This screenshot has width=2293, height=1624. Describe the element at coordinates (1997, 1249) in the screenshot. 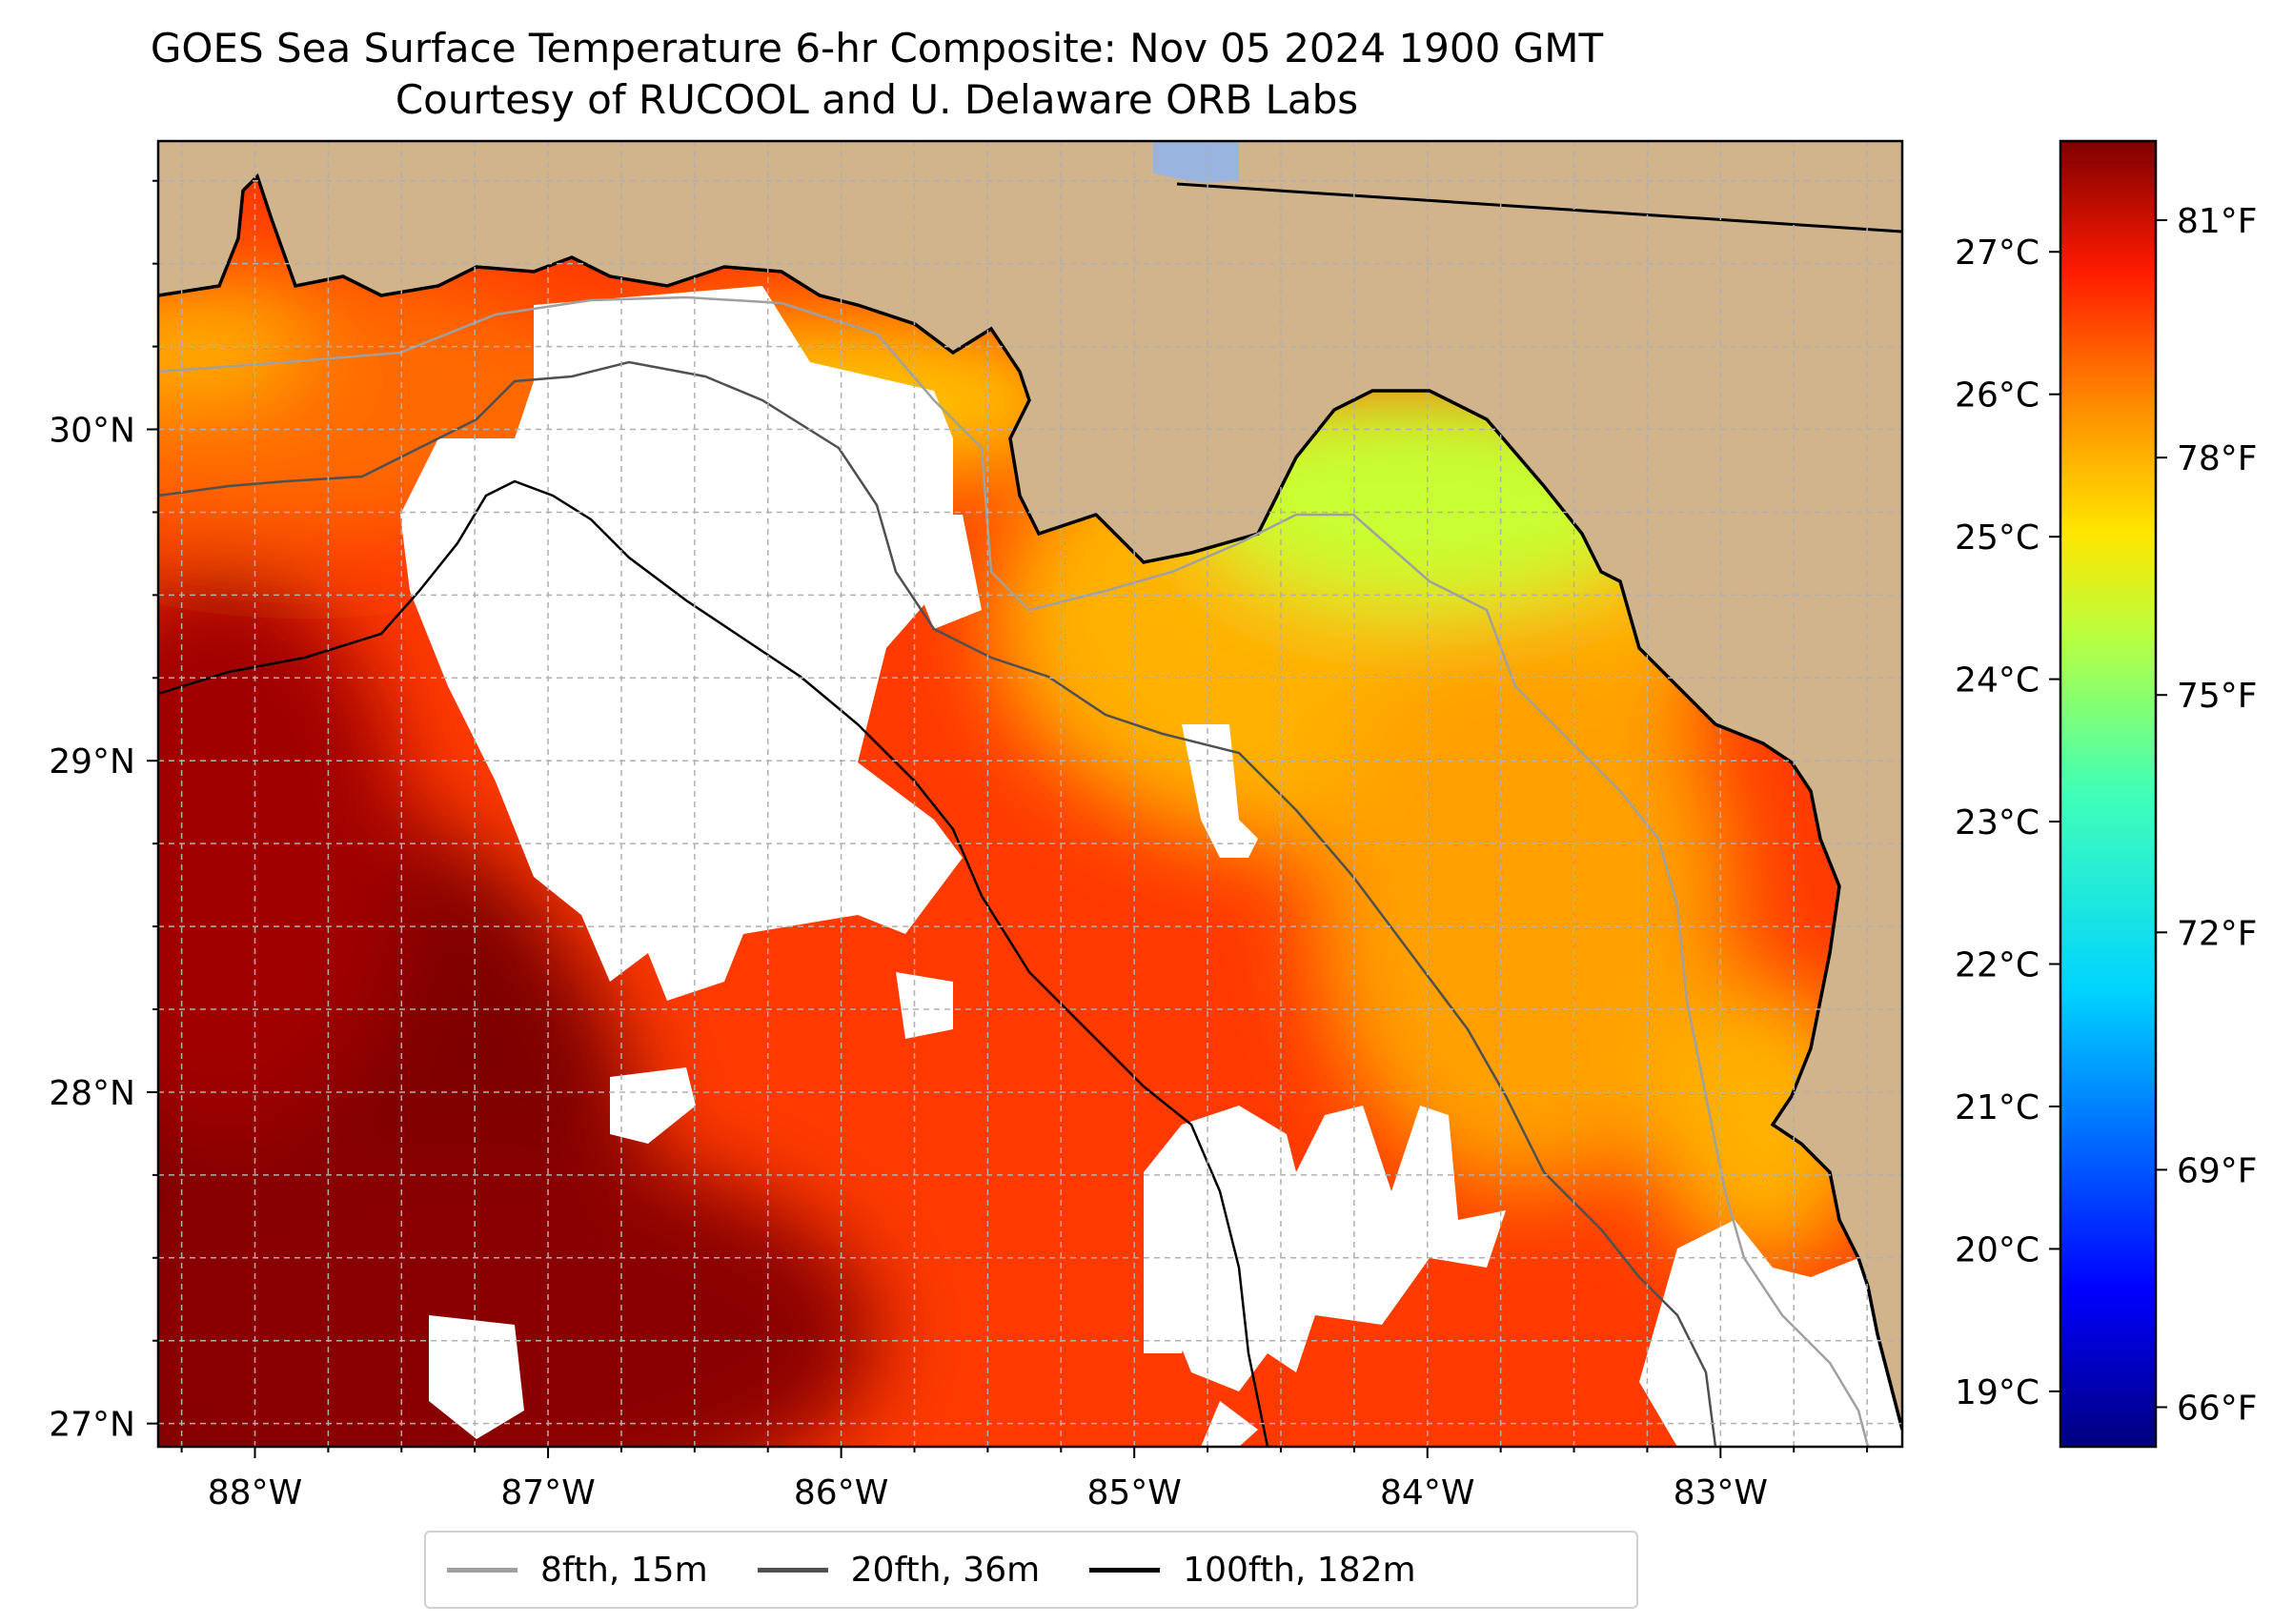

I see `colorbar-c-label: 20°C` at that location.